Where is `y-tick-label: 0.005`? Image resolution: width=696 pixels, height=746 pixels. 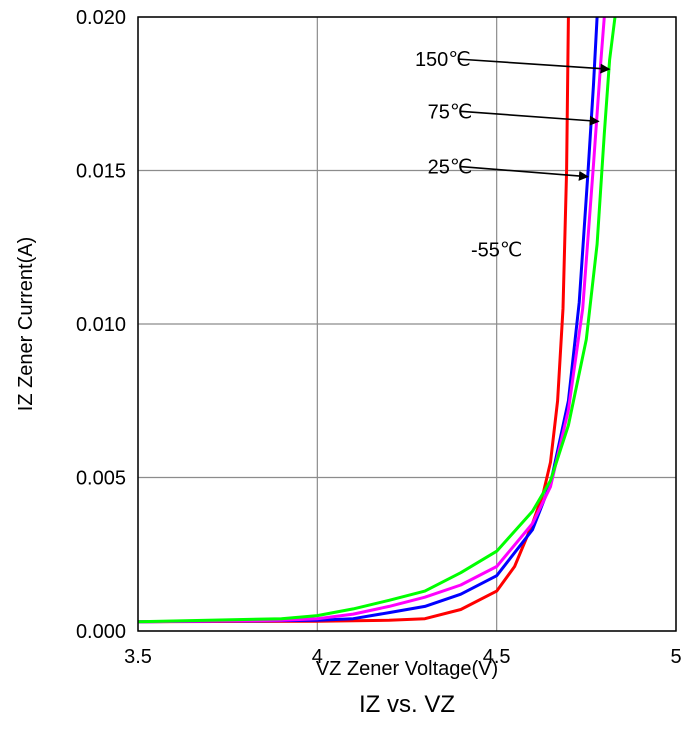
y-tick-label: 0.005 is located at coordinates (101, 479).